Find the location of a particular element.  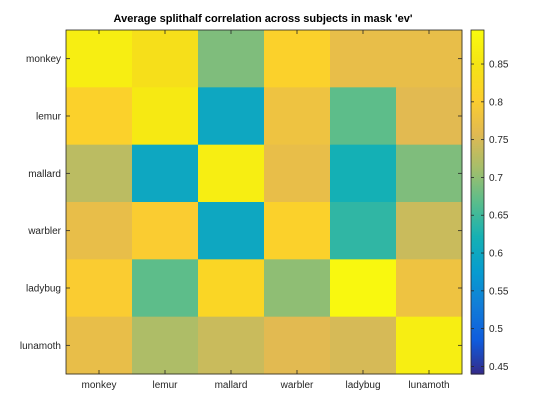

heatmap-cell-monkey-ladybug is located at coordinates (363, 59).